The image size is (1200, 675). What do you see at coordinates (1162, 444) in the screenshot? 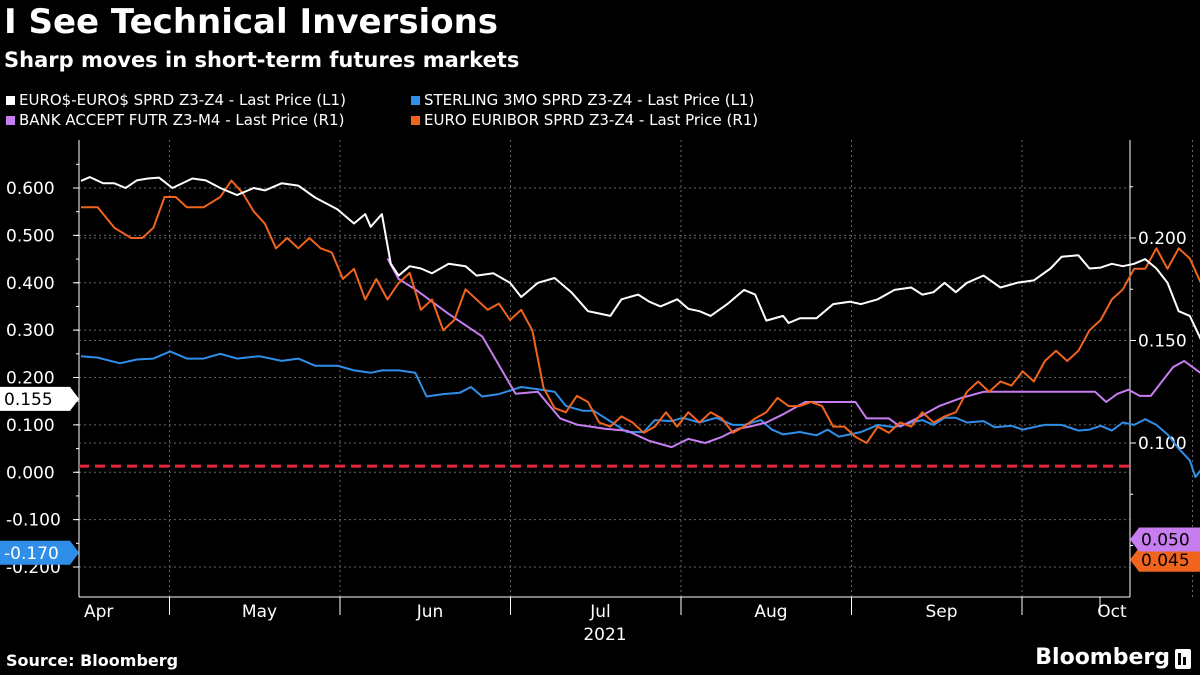
I see `right-tick-label: 0.100` at bounding box center [1162, 444].